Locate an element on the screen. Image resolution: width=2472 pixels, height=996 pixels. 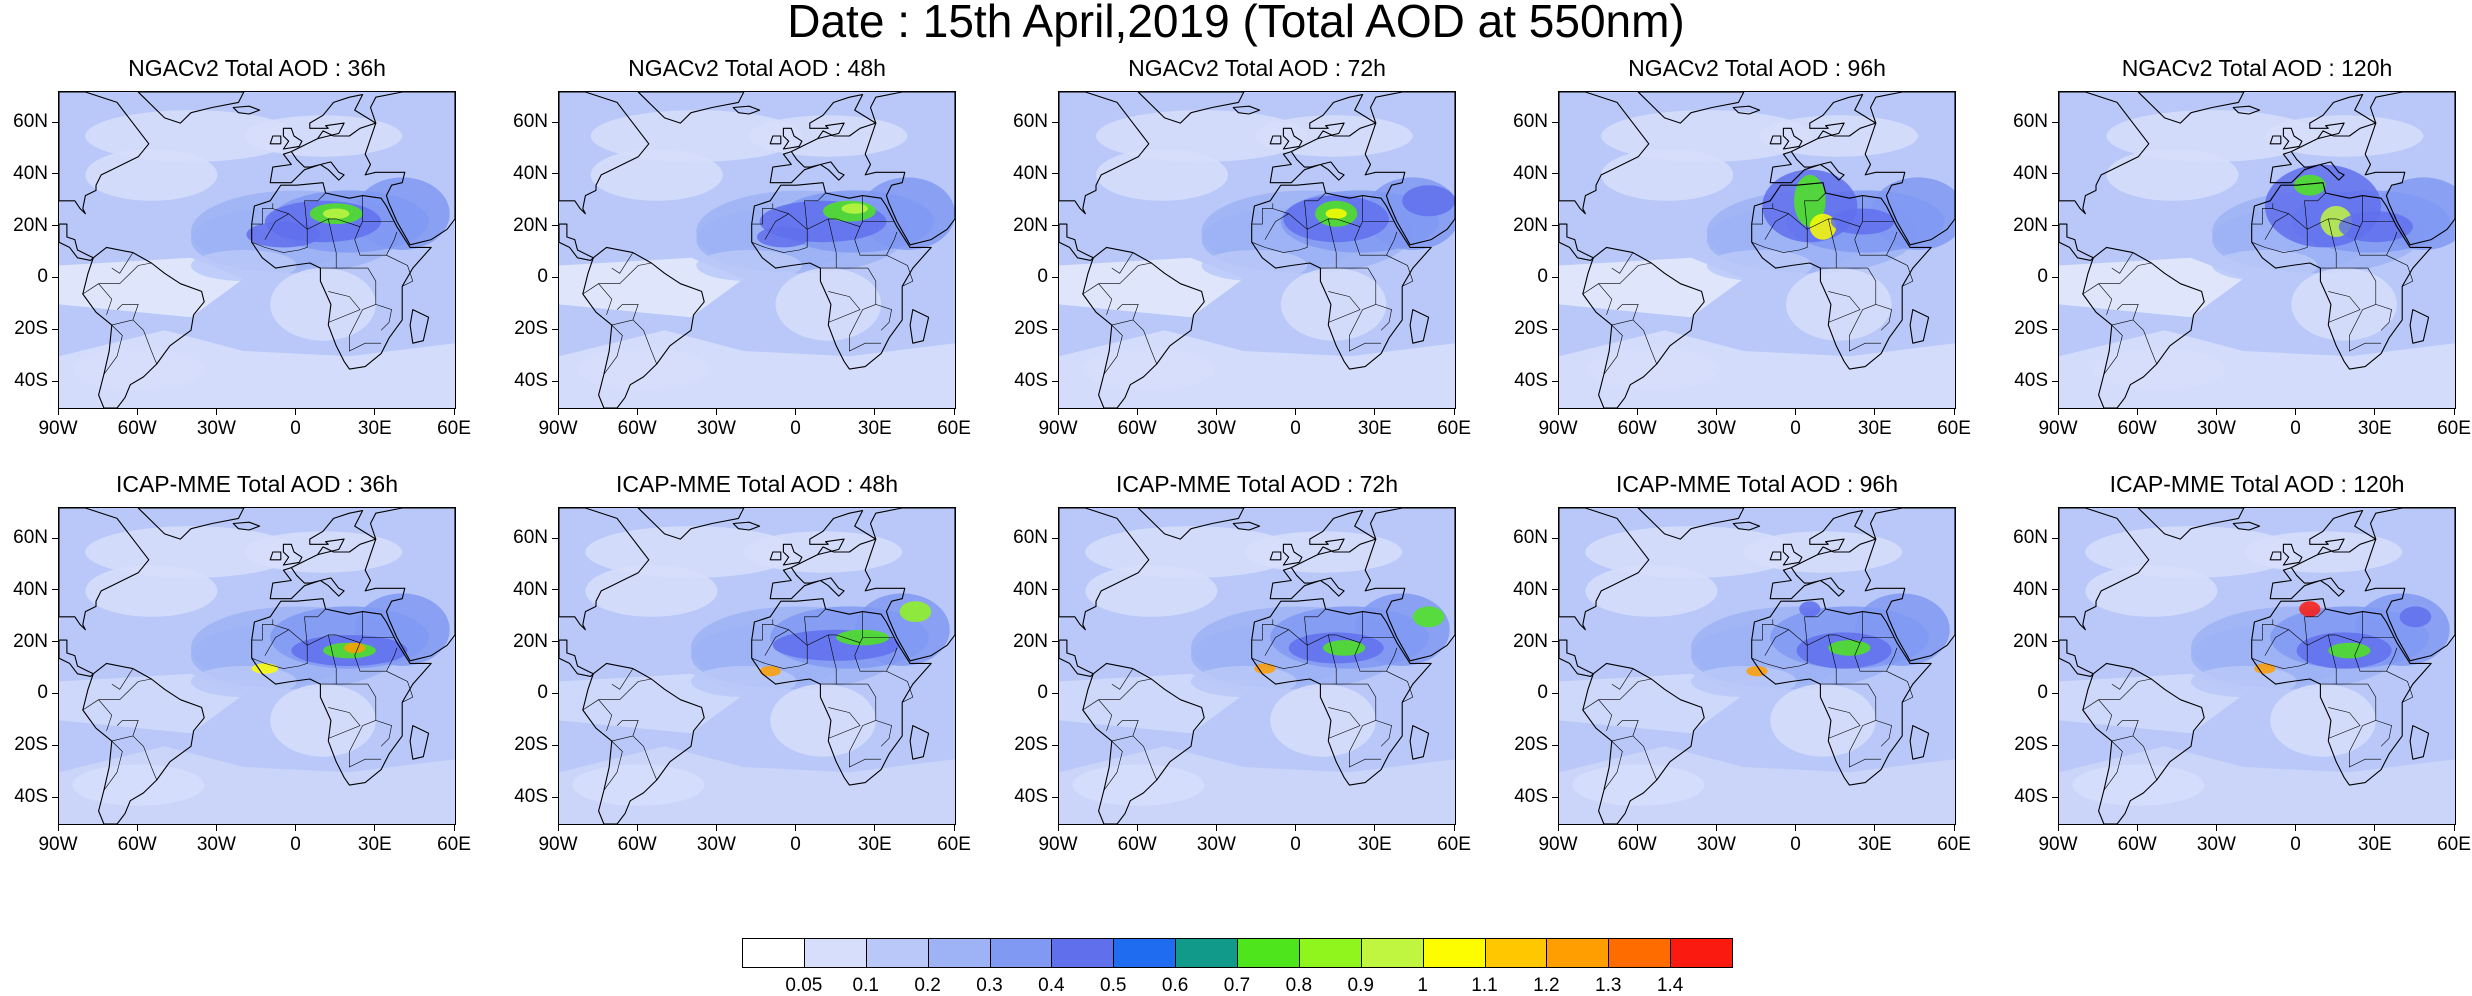
colorbar-label: 0.2 is located at coordinates (927, 985).